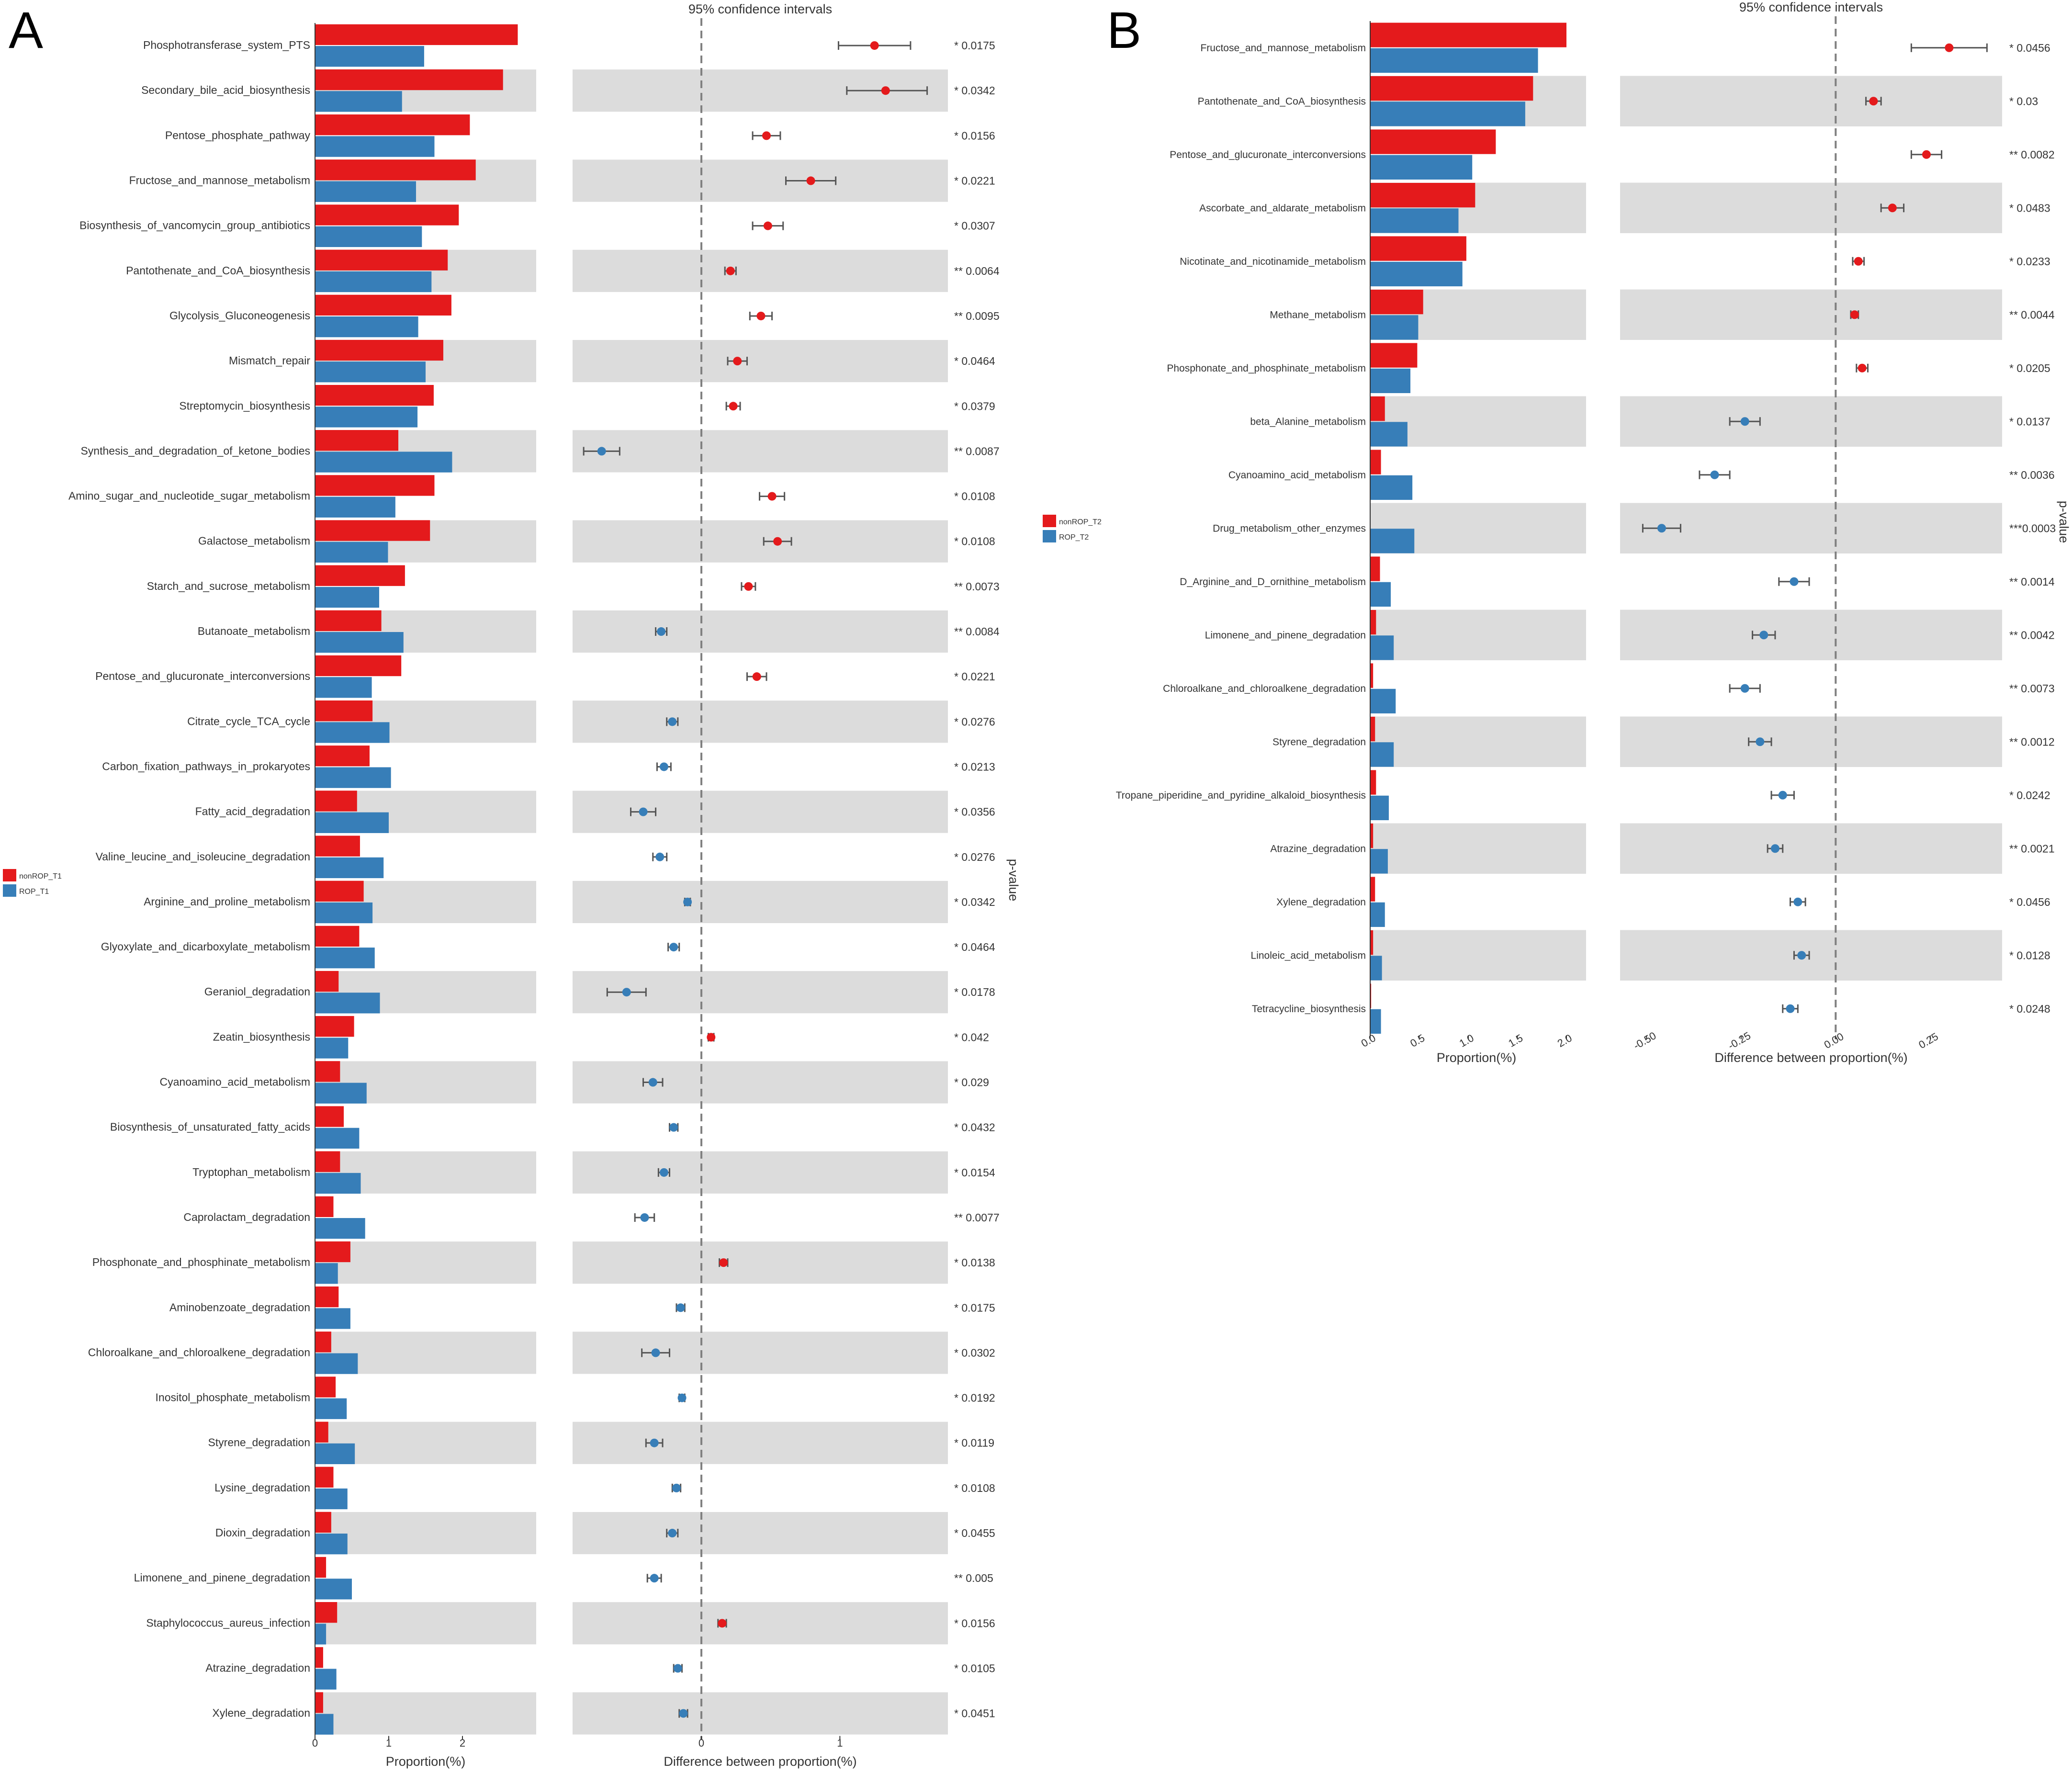  What do you see at coordinates (977, 451) in the screenshot?
I see `pvalue-label: ** 0.0087` at bounding box center [977, 451].